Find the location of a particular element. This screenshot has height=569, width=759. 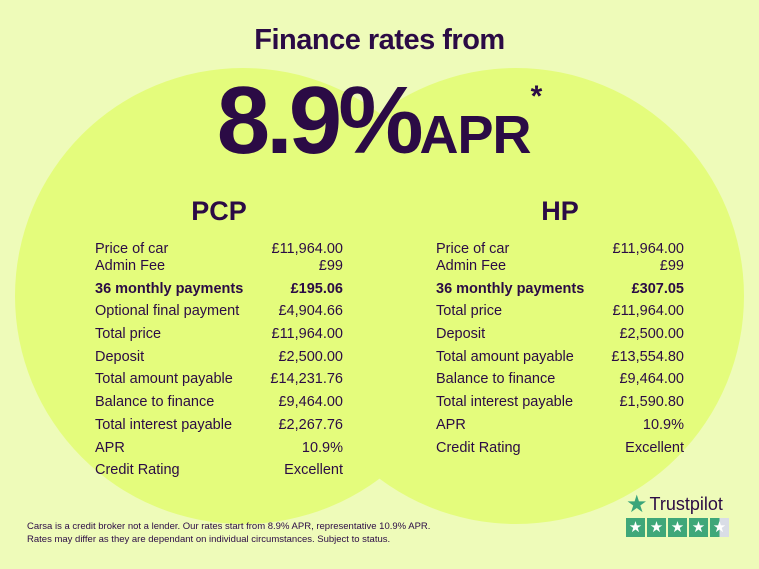

hp-row: 36 monthly payments £307.05 is located at coordinates (560, 289).